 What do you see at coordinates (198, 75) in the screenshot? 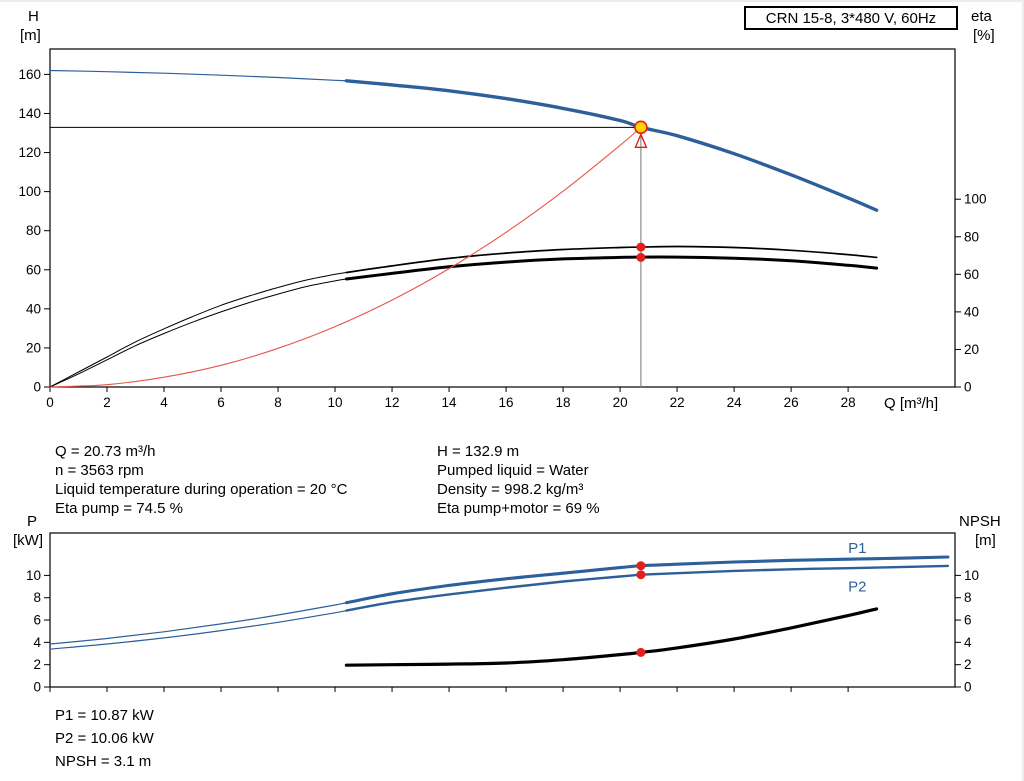
I see `curve-head-thin` at bounding box center [198, 75].